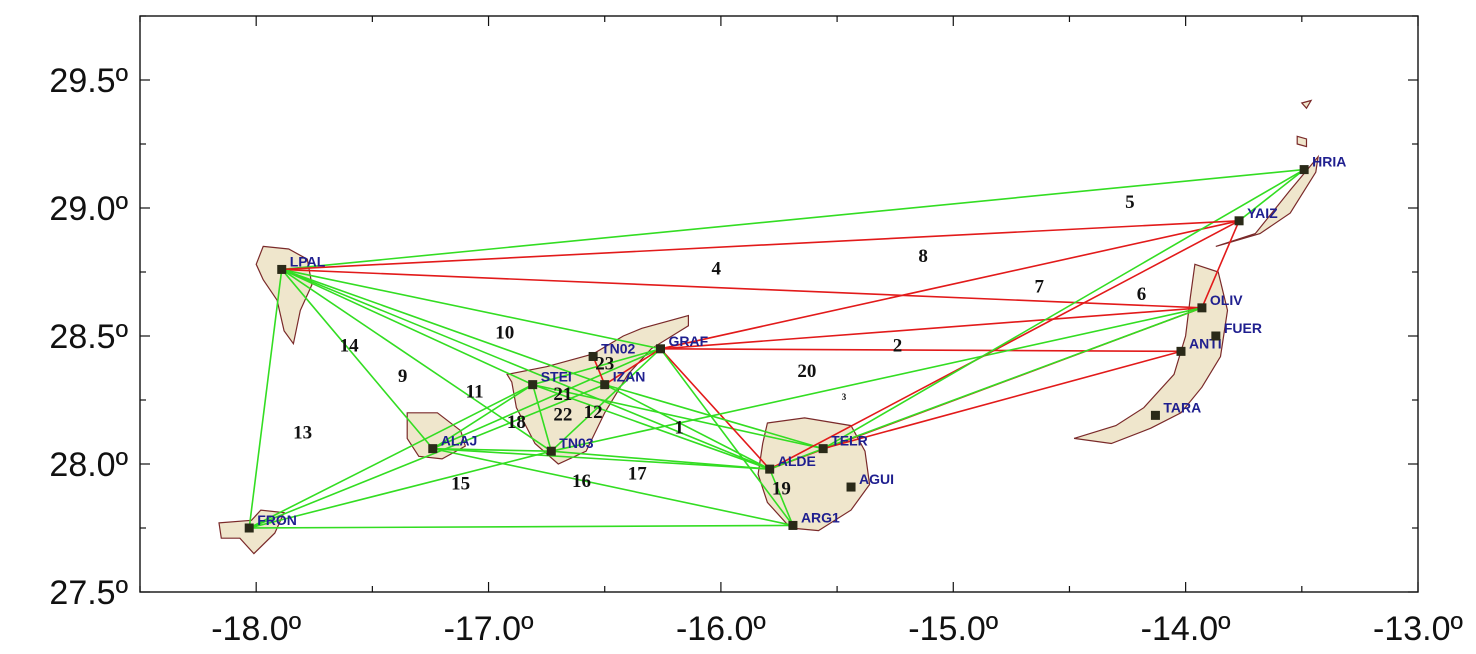 Image resolution: width=1476 pixels, height=654 pixels. Describe the element at coordinates (1306, 104) in the screenshot. I see `island-alegranza` at that location.